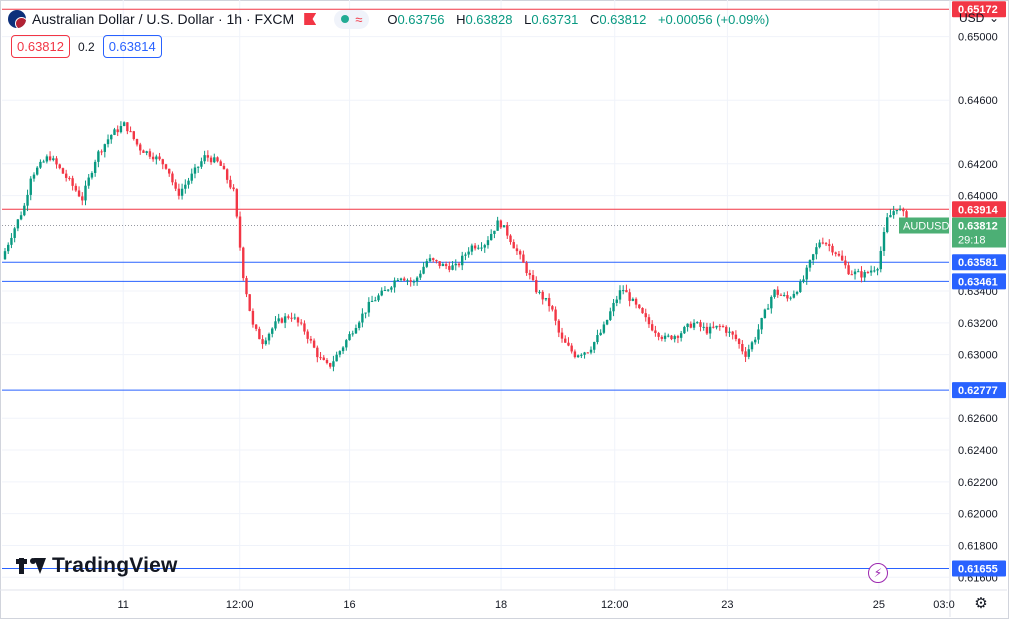 This screenshot has height=619, width=1009. What do you see at coordinates (40, 46) in the screenshot?
I see `sell-button: 0.63812` at bounding box center [40, 46].